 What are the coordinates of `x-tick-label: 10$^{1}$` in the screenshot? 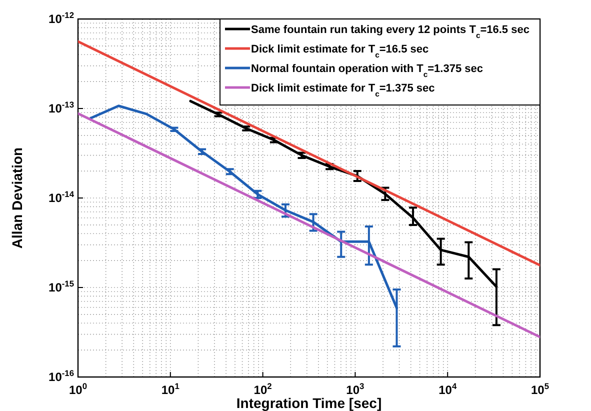 It's located at (170, 389).